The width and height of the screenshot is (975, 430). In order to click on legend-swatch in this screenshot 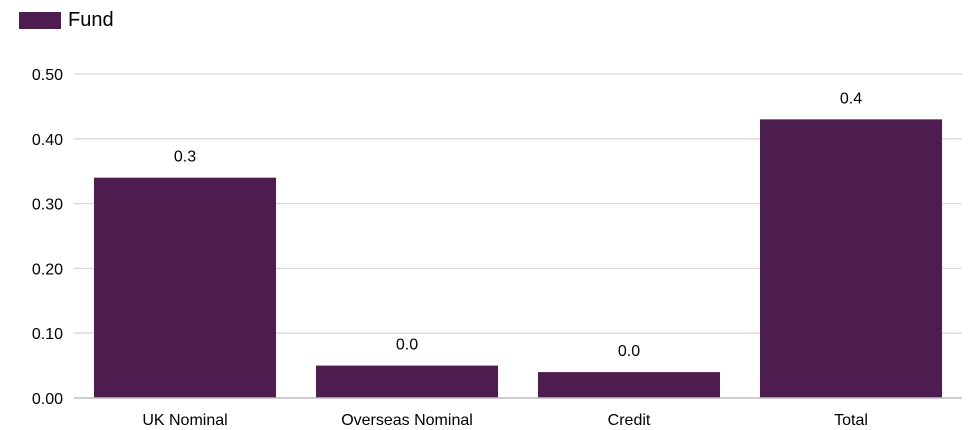, I will do `click(40, 20)`.